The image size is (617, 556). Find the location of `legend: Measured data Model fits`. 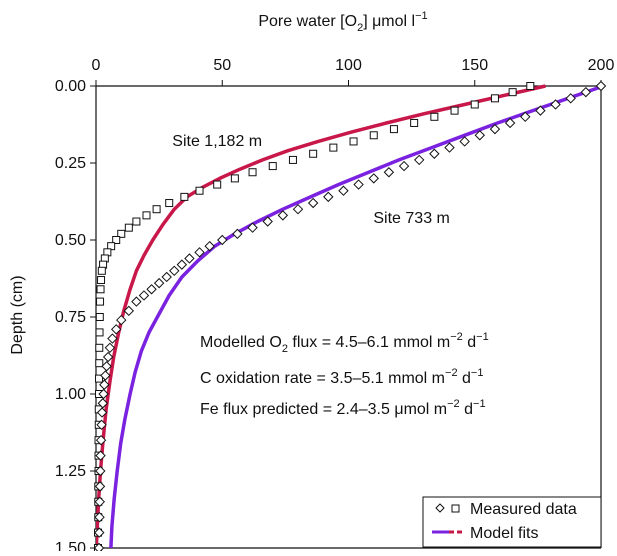

legend: Measured data Model fits is located at coordinates (512, 522).